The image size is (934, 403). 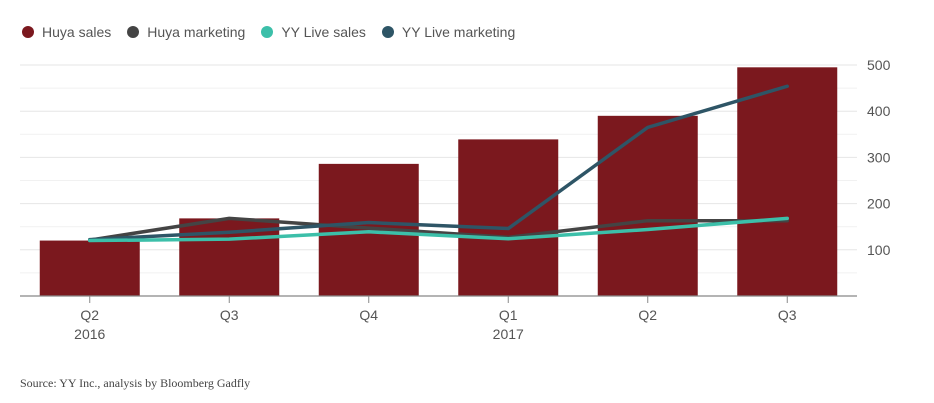 I want to click on y-tick-label: 200, so click(x=879, y=204).